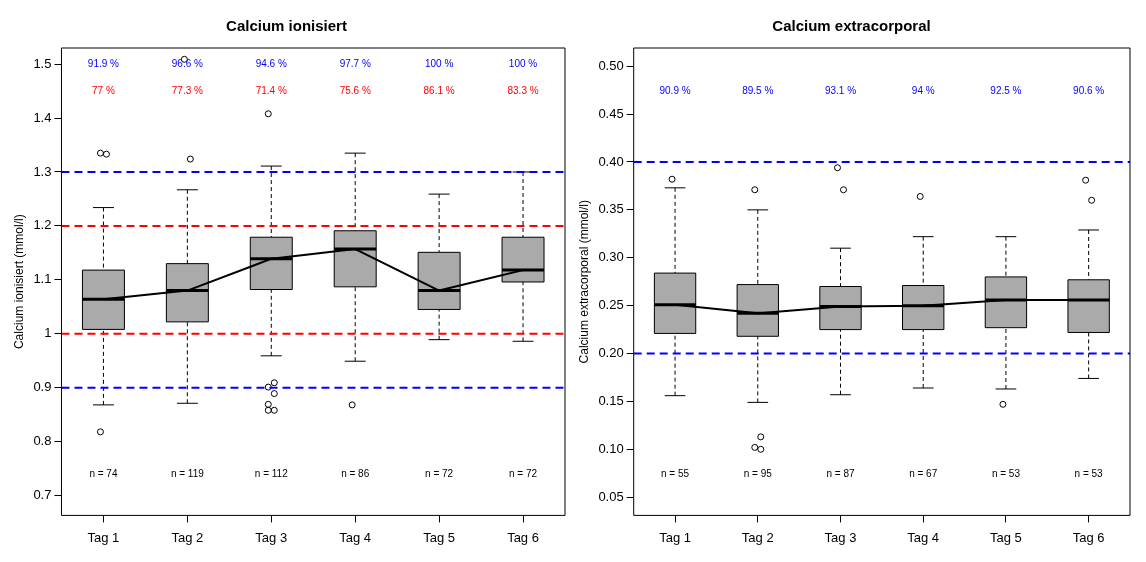 Image resolution: width=1146 pixels, height=562 pixels. What do you see at coordinates (851, 26) in the screenshot?
I see `chart-title: Calcium extracorporal` at bounding box center [851, 26].